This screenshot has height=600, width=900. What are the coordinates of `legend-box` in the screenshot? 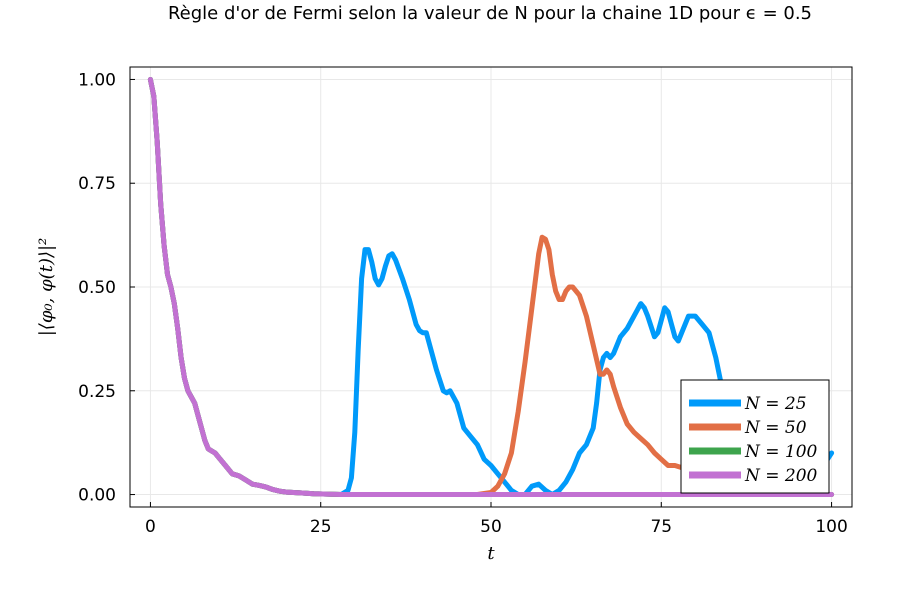 It's located at (755, 436).